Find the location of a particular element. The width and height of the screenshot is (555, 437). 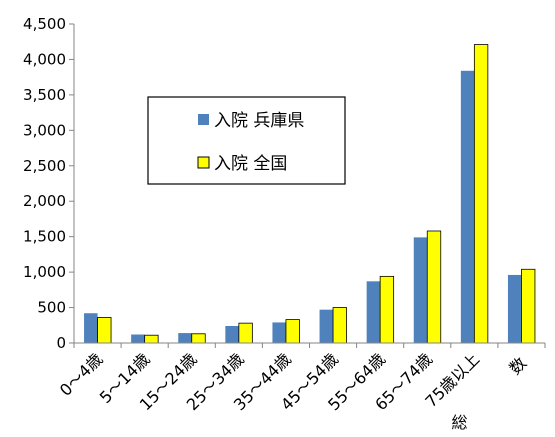

legend-box is located at coordinates (246, 140).